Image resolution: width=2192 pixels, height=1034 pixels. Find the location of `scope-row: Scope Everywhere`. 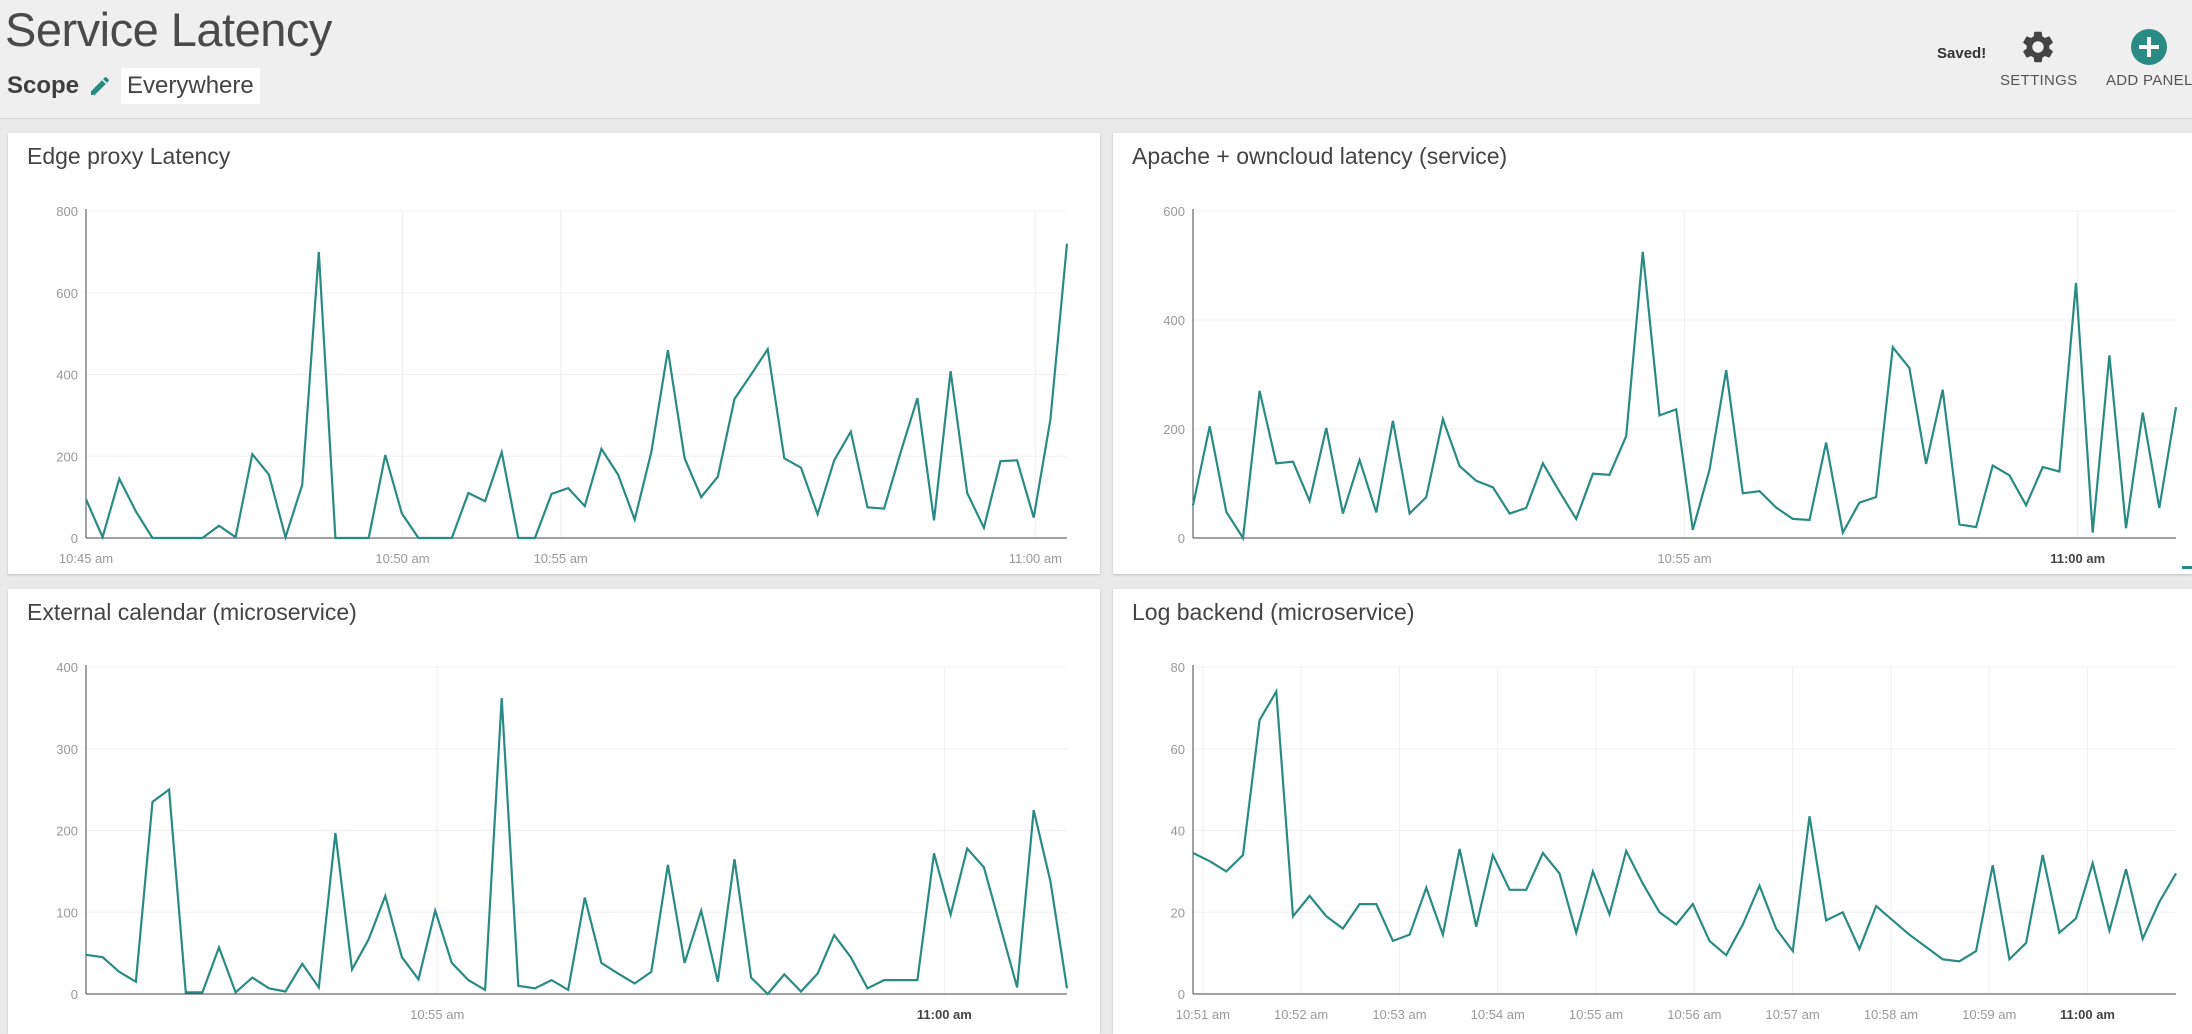

scope-row: Scope Everywhere is located at coordinates (133, 86).